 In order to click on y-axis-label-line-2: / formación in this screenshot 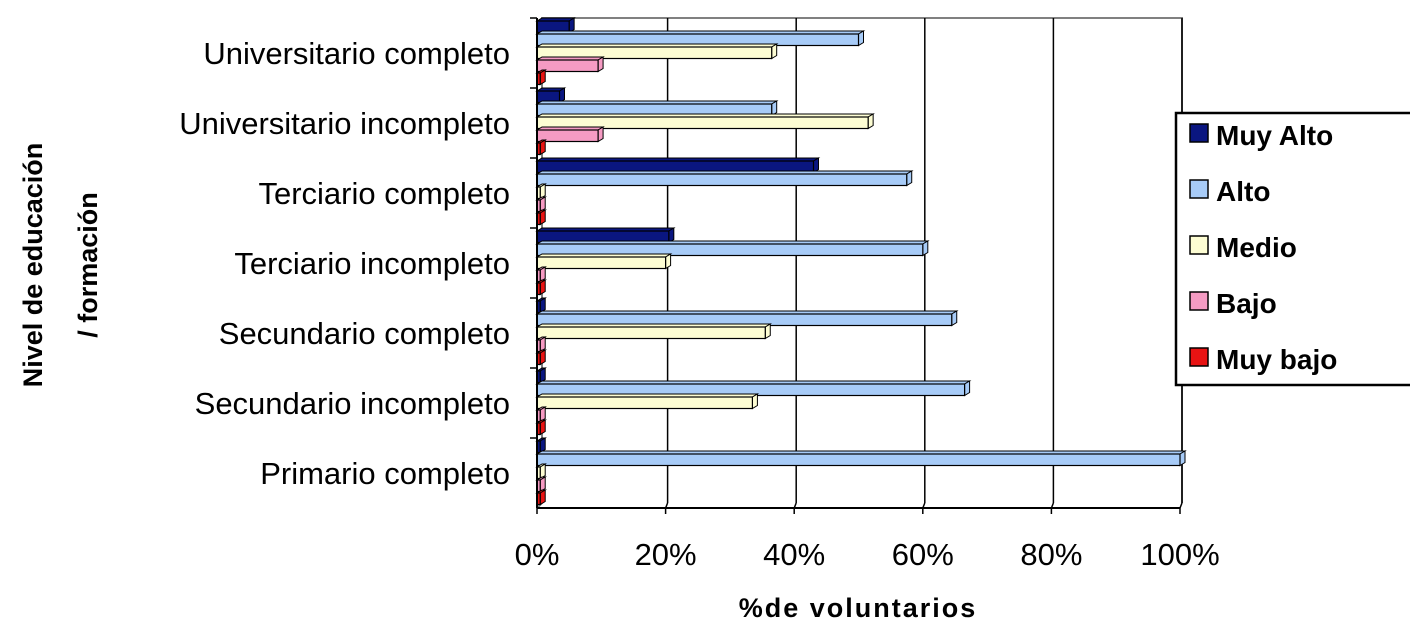, I will do `click(88, 265)`.